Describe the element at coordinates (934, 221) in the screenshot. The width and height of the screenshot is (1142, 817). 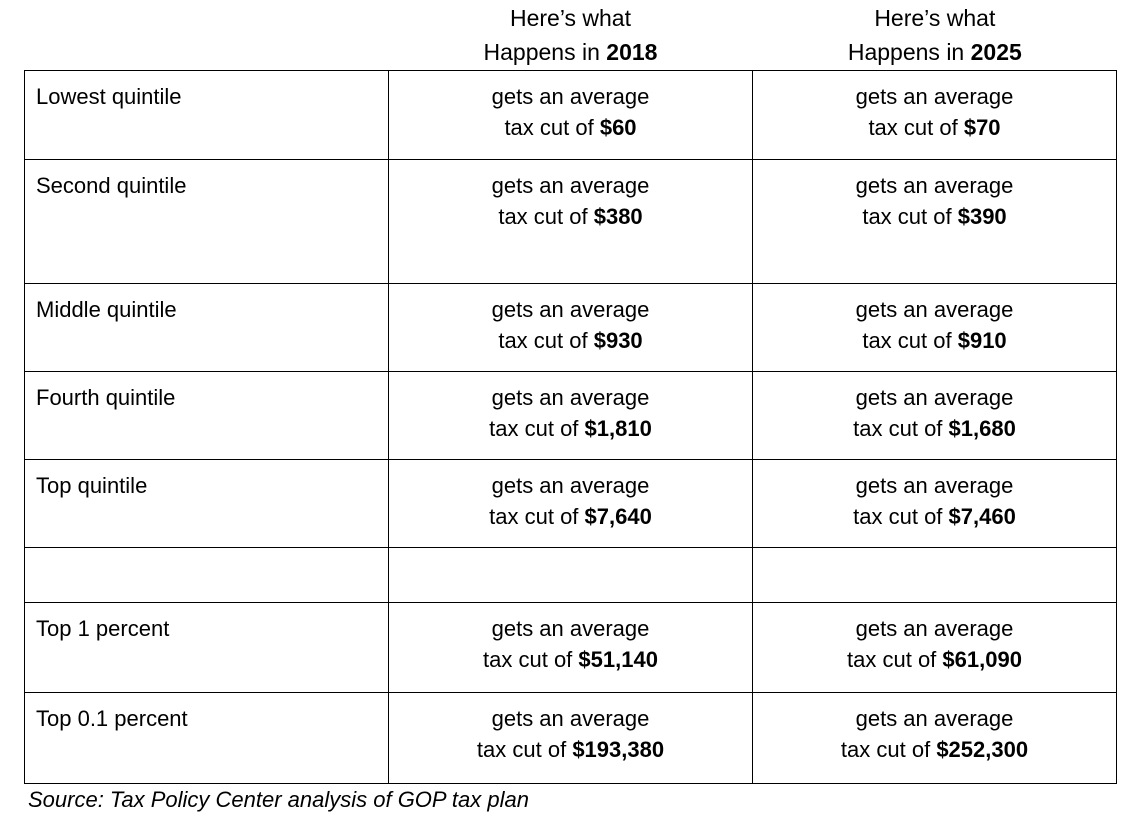
I see `value-cell-2025: gets an average tax cut of $390` at that location.